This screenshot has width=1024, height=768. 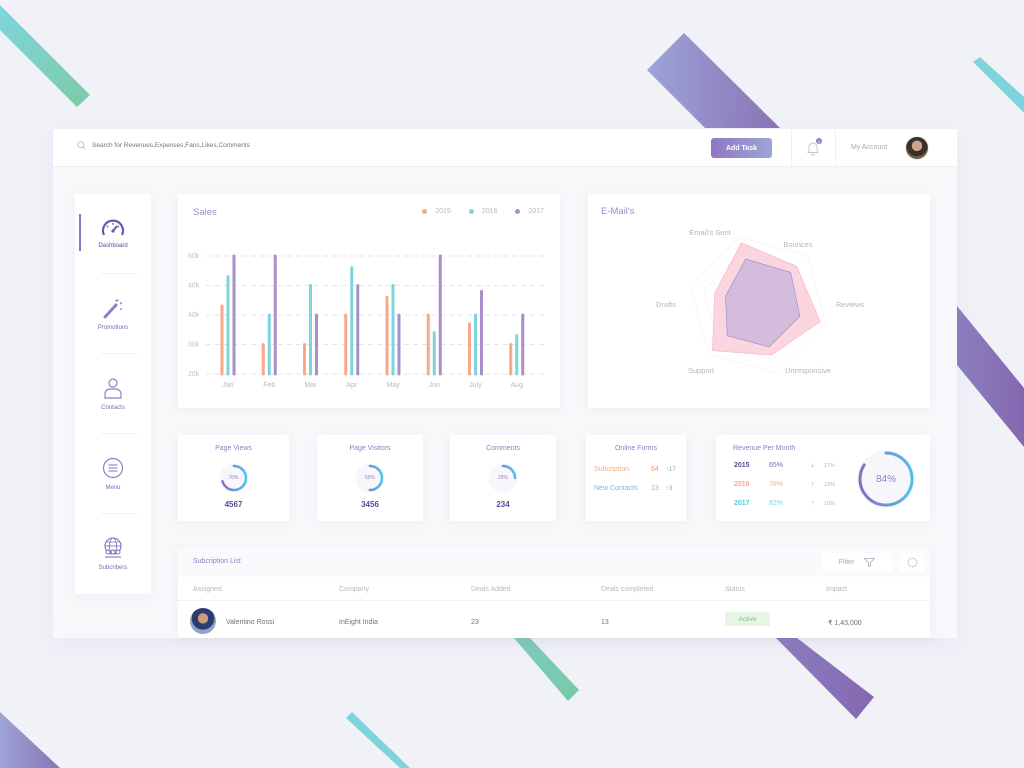 What do you see at coordinates (233, 504) in the screenshot?
I see `stat-value: 4567` at bounding box center [233, 504].